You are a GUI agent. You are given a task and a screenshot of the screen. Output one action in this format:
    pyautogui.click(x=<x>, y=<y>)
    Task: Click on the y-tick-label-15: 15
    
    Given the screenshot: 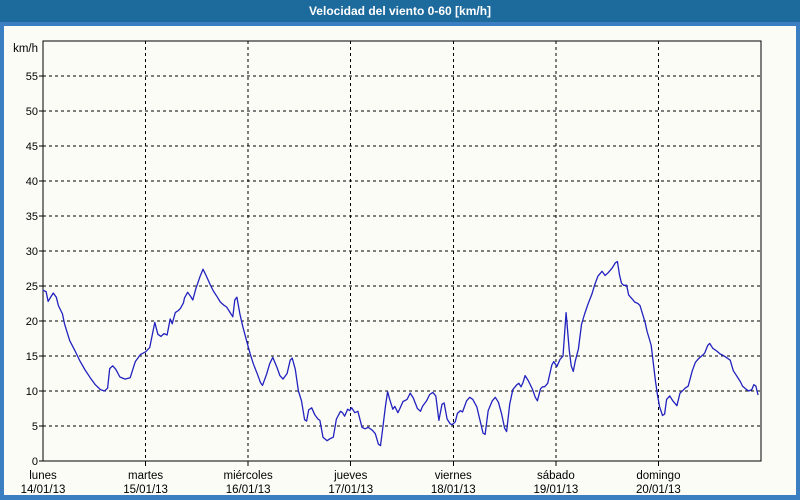 What is the action you would take?
    pyautogui.click(x=32, y=357)
    